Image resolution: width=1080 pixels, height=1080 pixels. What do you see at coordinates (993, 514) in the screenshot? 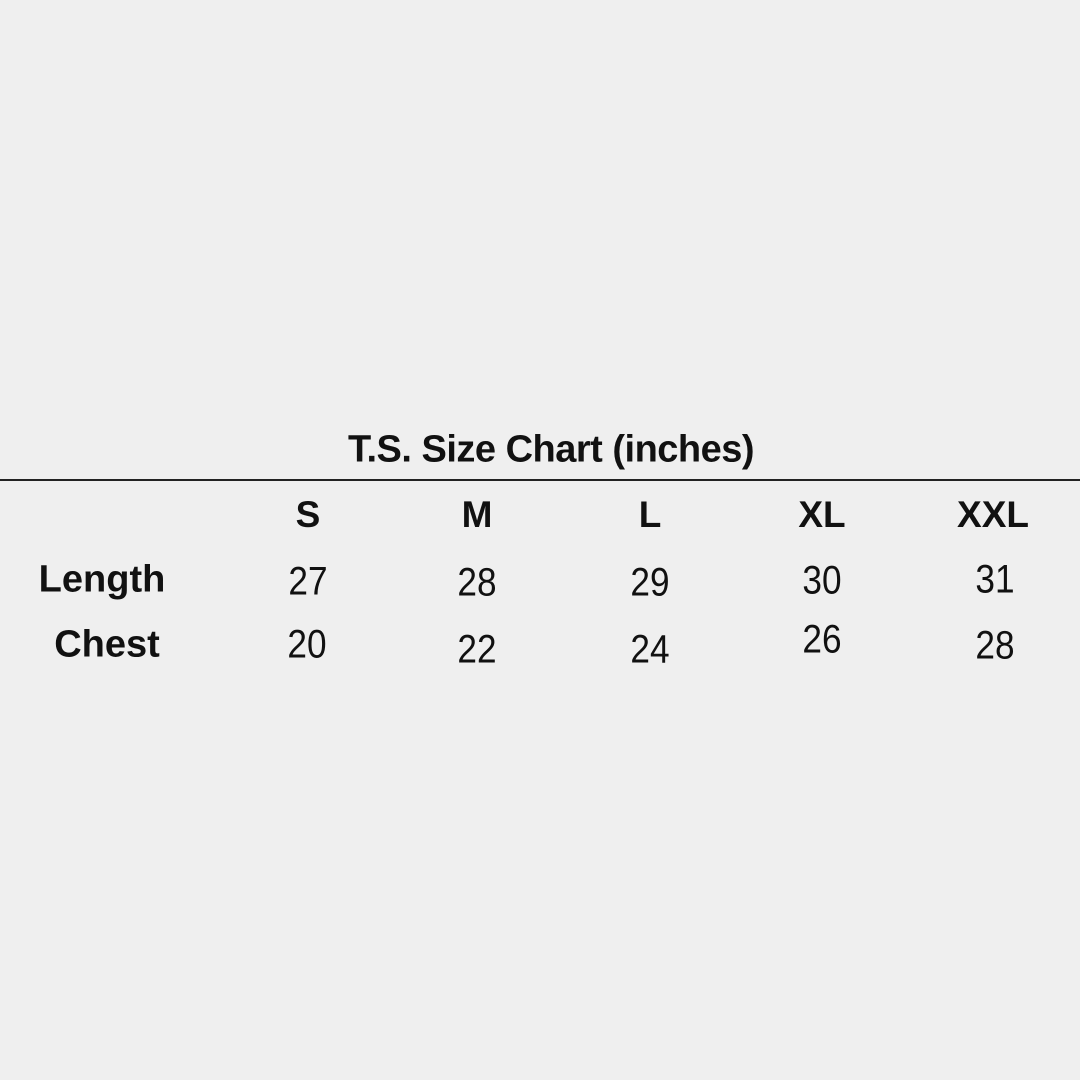
I see `column-header-xxl: XXL` at bounding box center [993, 514].